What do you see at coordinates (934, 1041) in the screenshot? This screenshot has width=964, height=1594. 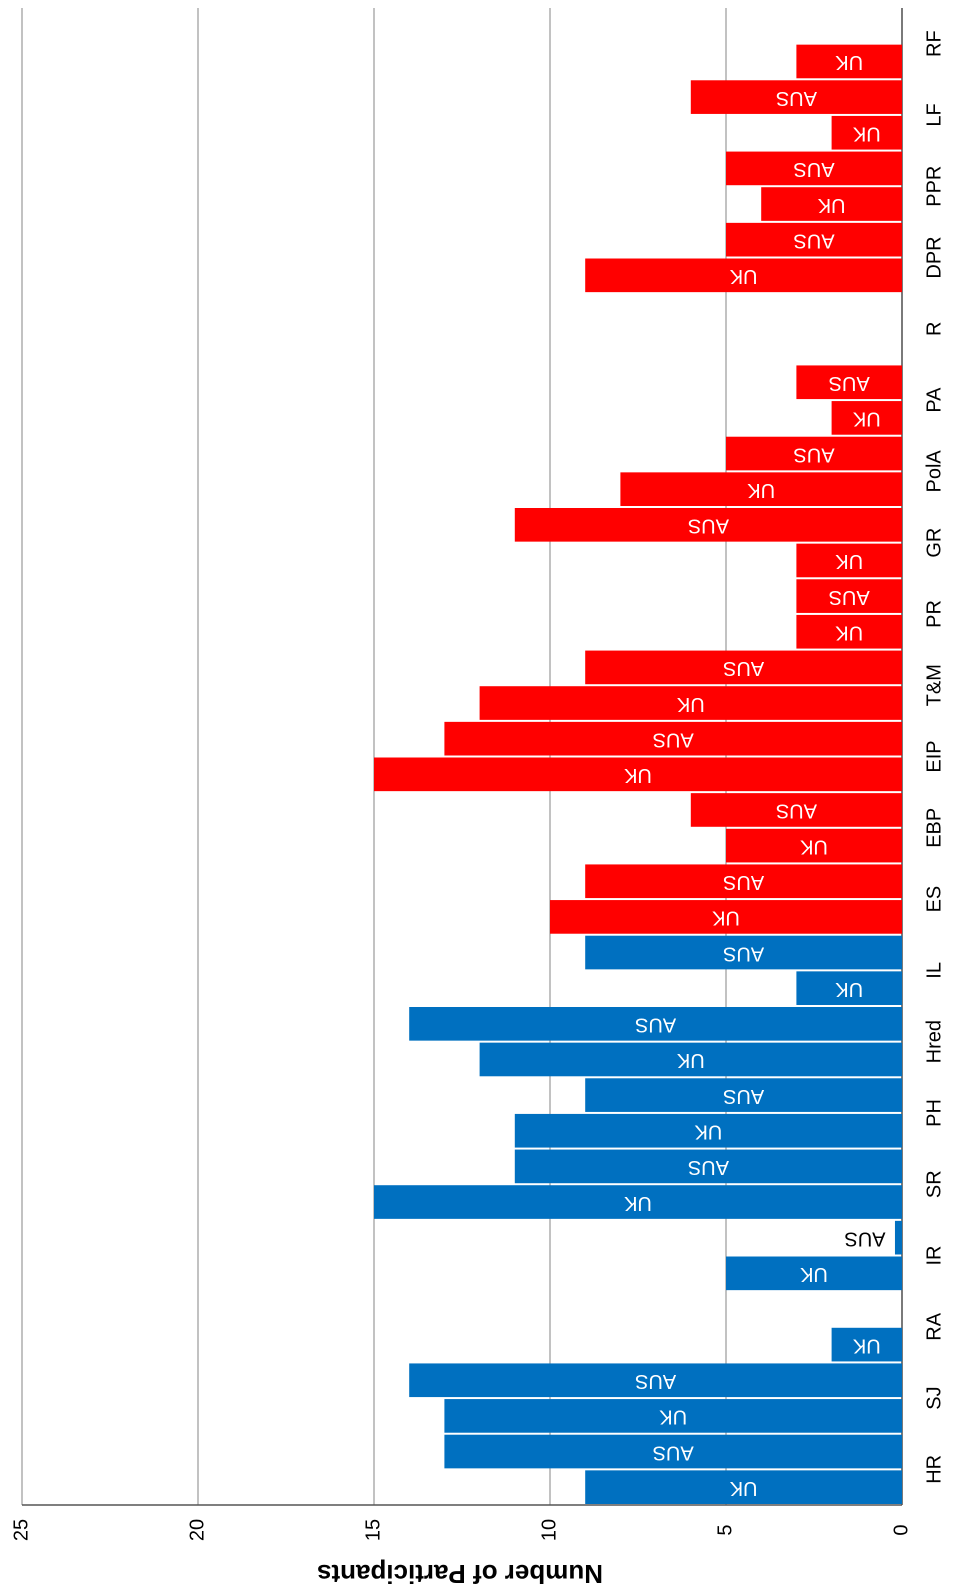 I see `category-label: Hred` at bounding box center [934, 1041].